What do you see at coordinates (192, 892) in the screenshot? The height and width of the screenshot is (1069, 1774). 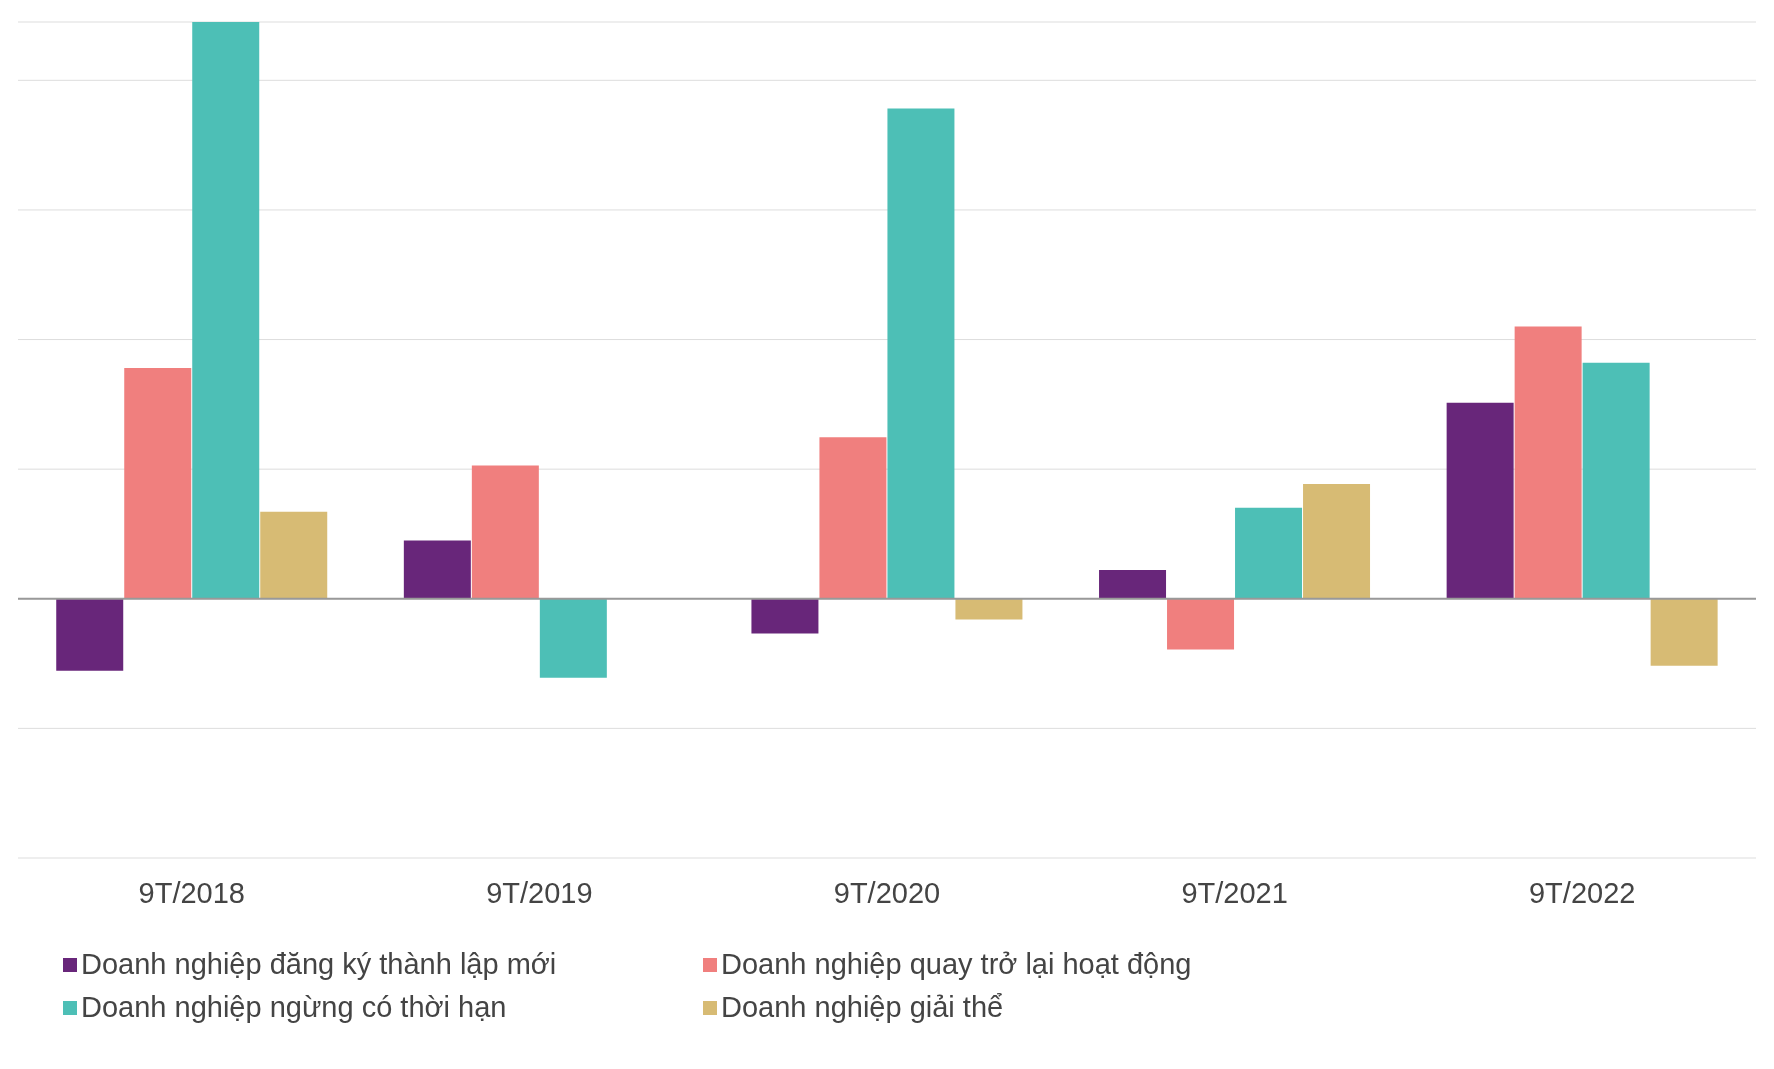 I see `x-tick-label: 9T/2018` at bounding box center [192, 892].